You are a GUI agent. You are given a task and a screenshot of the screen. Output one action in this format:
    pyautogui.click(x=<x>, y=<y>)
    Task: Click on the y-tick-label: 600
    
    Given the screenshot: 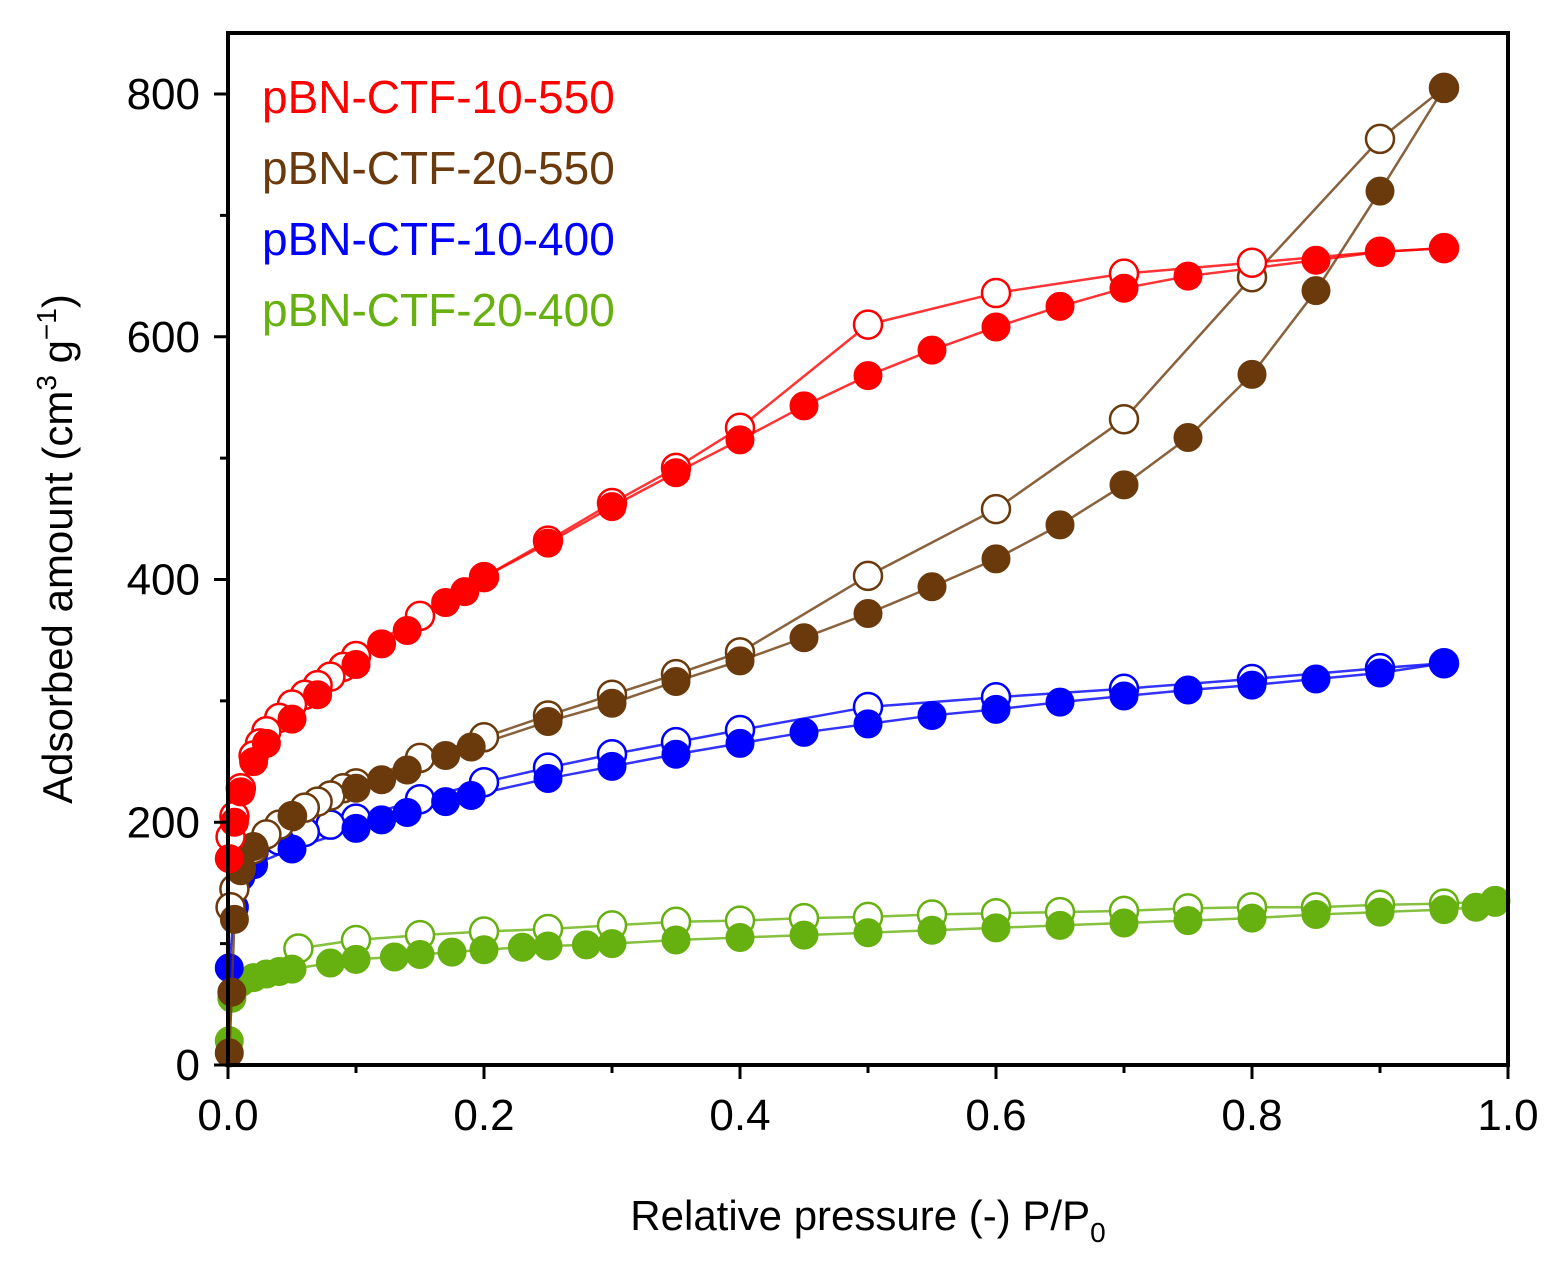 What is the action you would take?
    pyautogui.click(x=163, y=337)
    